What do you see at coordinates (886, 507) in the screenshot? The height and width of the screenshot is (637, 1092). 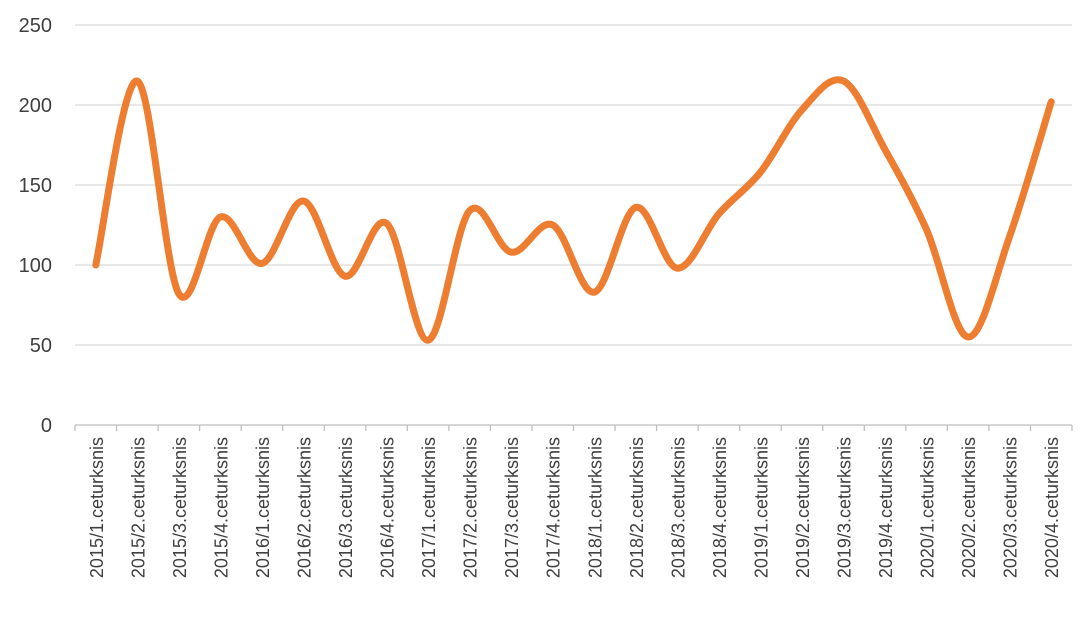 I see `x-tick-label: 2019/4.ceturksnis` at bounding box center [886, 507].